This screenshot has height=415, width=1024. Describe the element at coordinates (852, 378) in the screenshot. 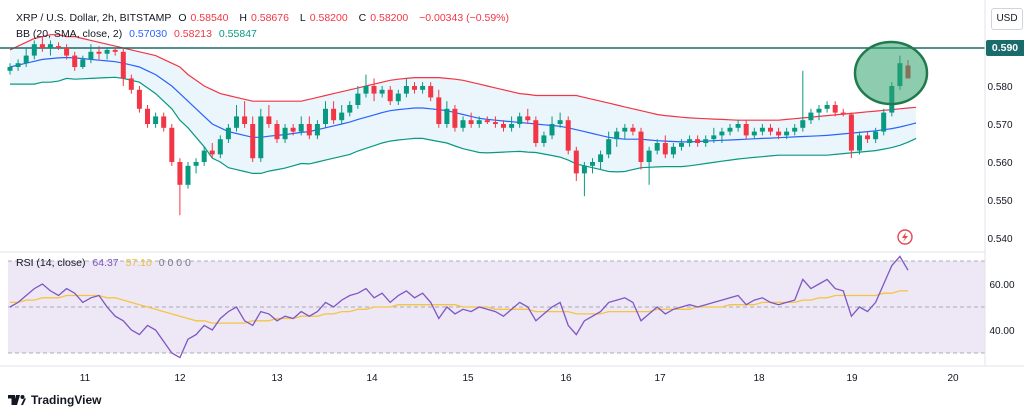

I see `time-tick-label: 19` at that location.